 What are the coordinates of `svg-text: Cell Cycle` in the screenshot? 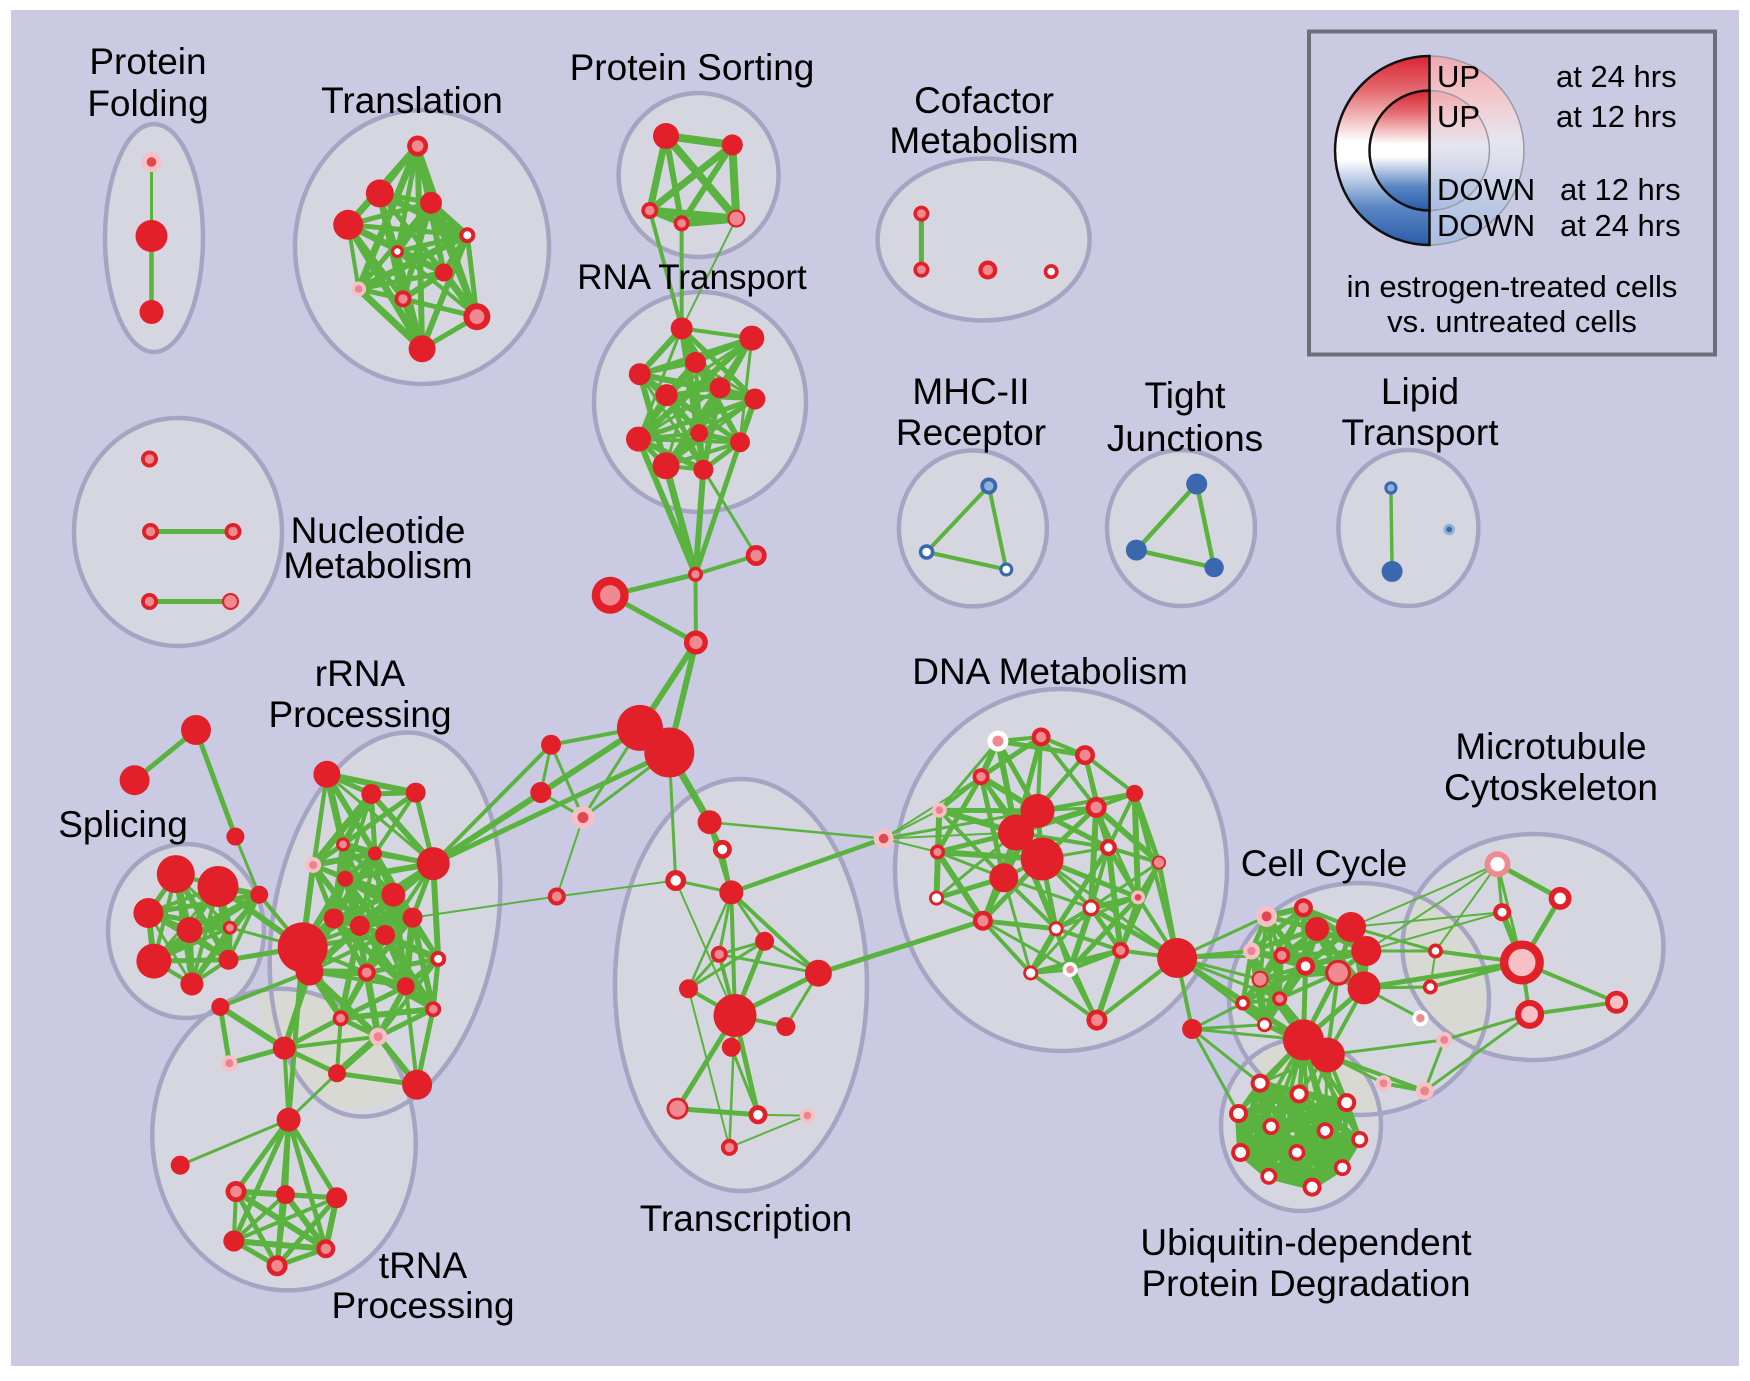 It's located at (1324, 863).